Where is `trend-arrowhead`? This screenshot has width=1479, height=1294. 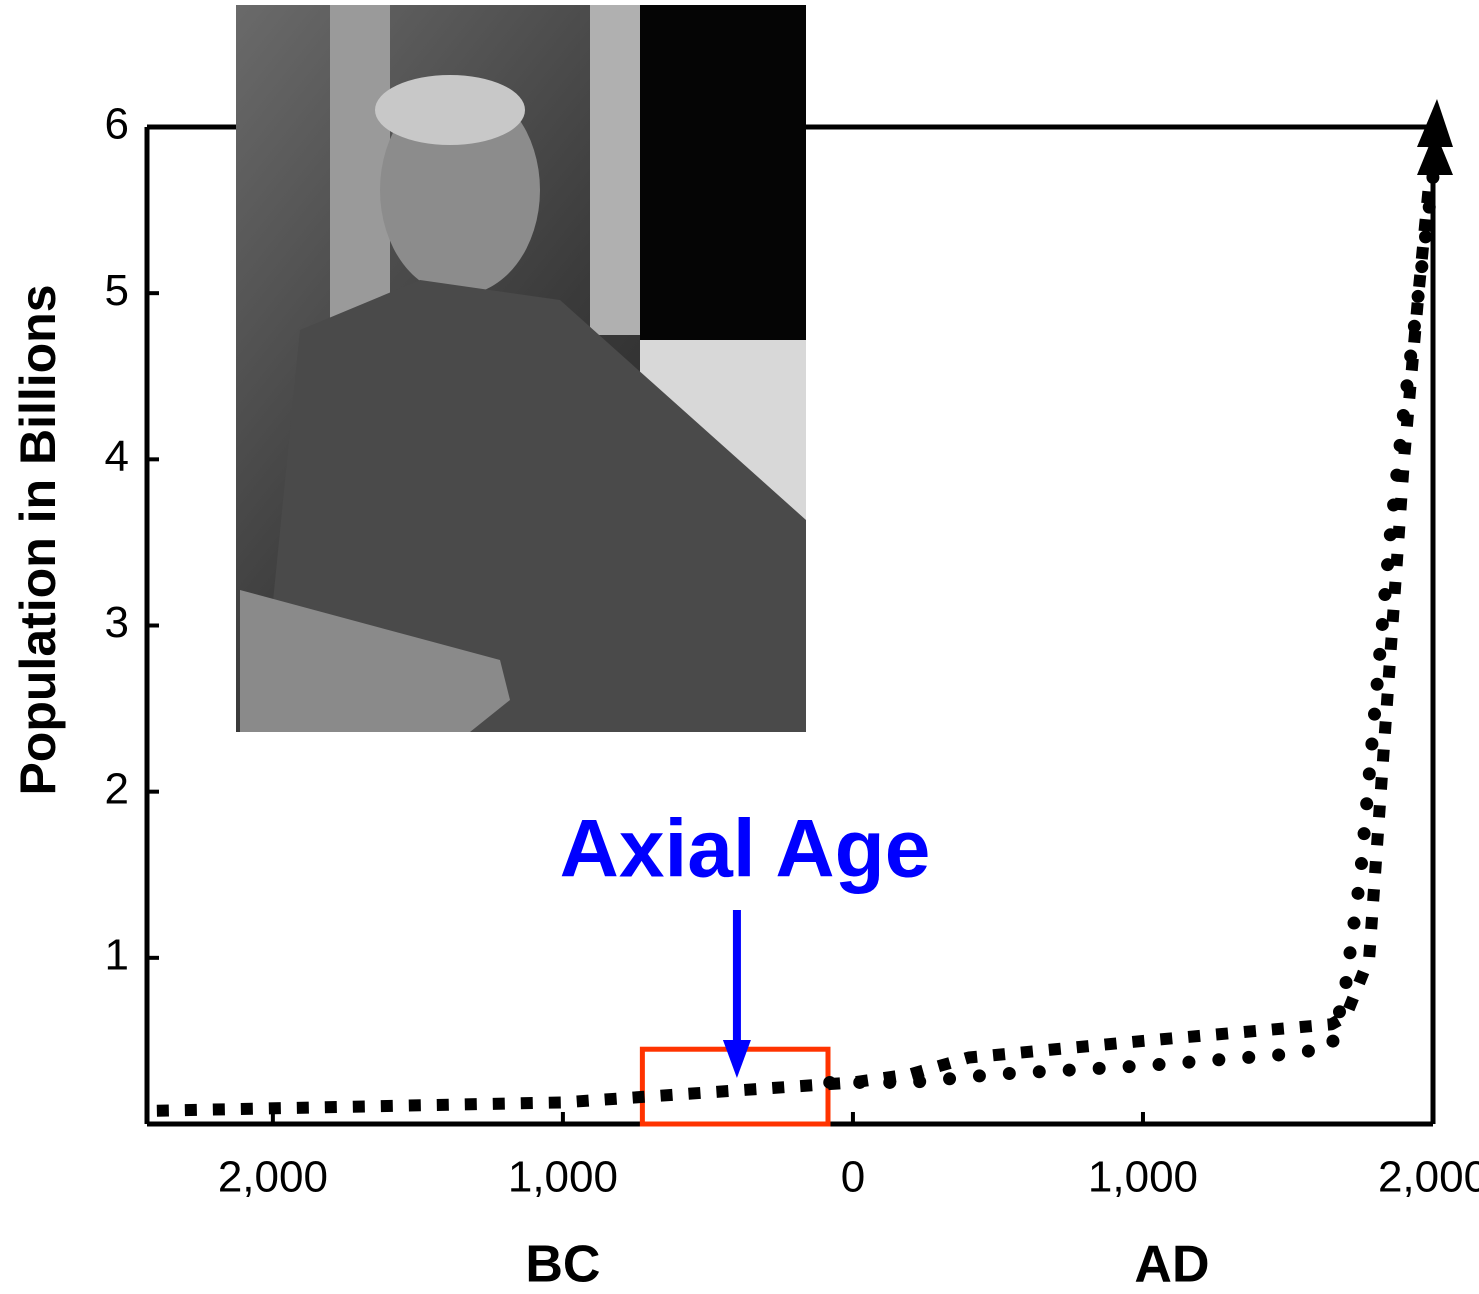 trend-arrowhead is located at coordinates (1435, 137).